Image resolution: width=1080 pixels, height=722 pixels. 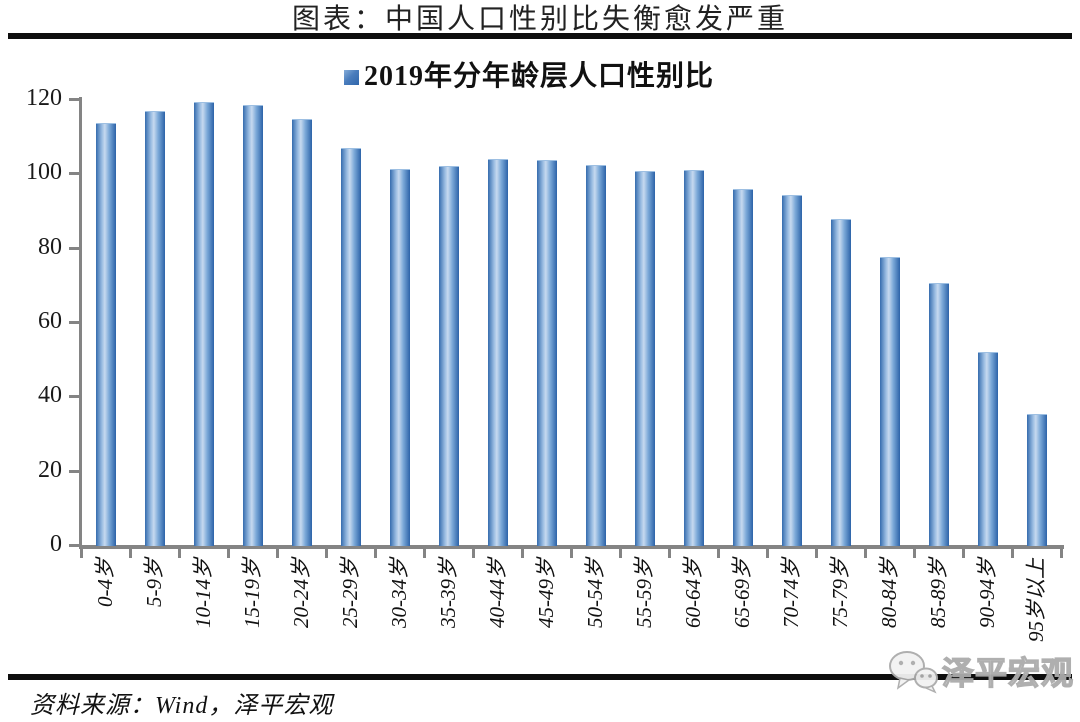 I want to click on y-axis-label: 60, so click(x=50, y=321).